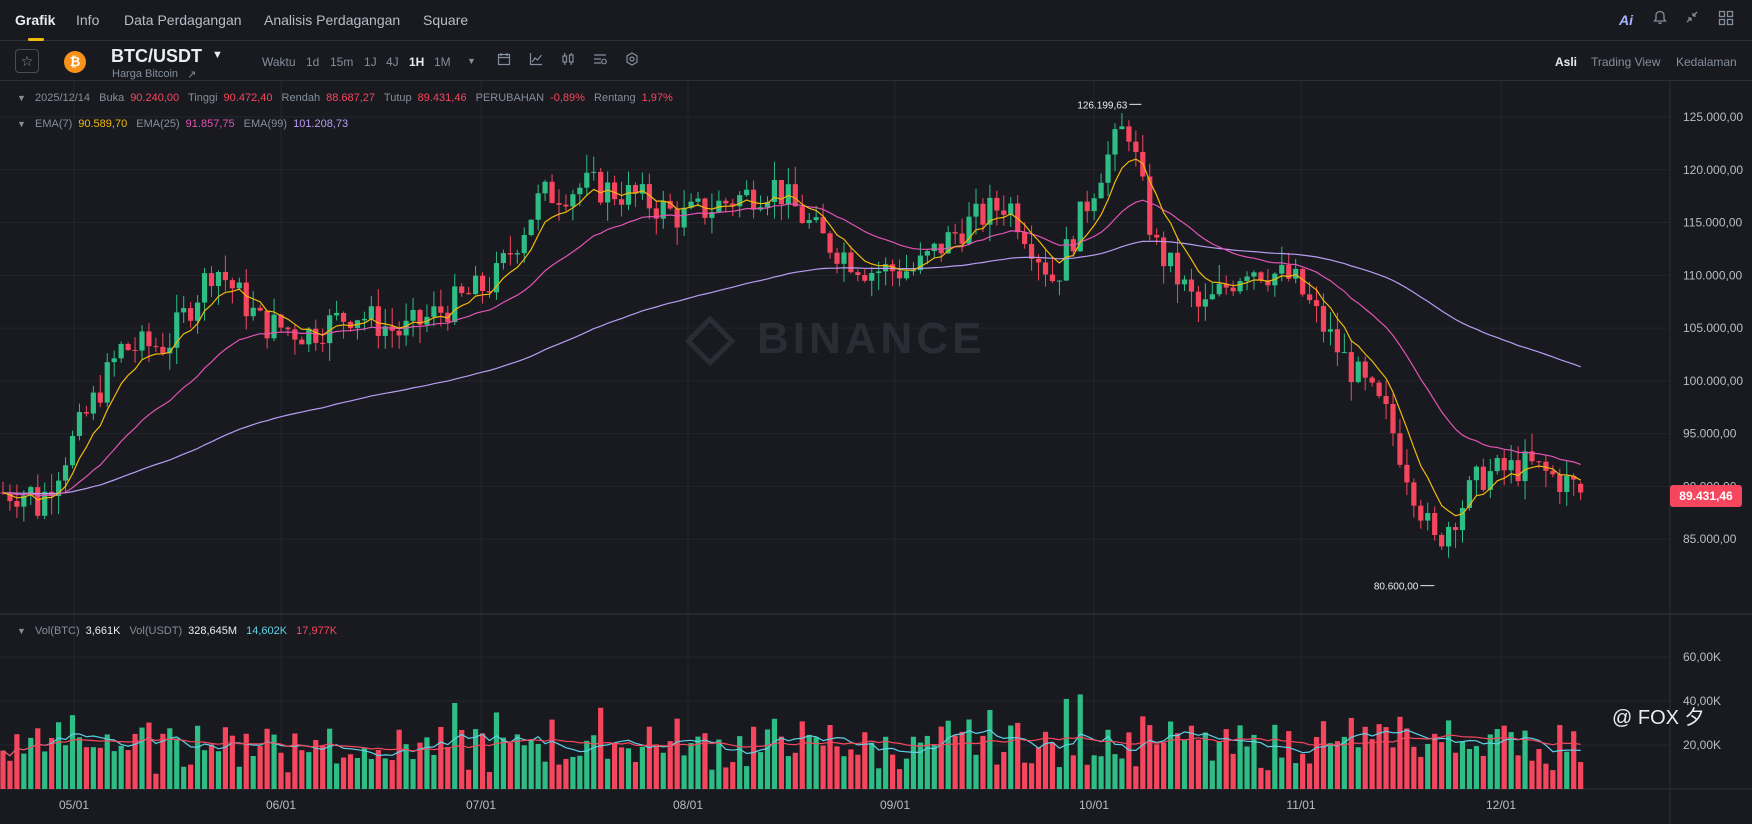 The width and height of the screenshot is (1752, 824). I want to click on ohlc-date: 2025/12/14, so click(62, 98).